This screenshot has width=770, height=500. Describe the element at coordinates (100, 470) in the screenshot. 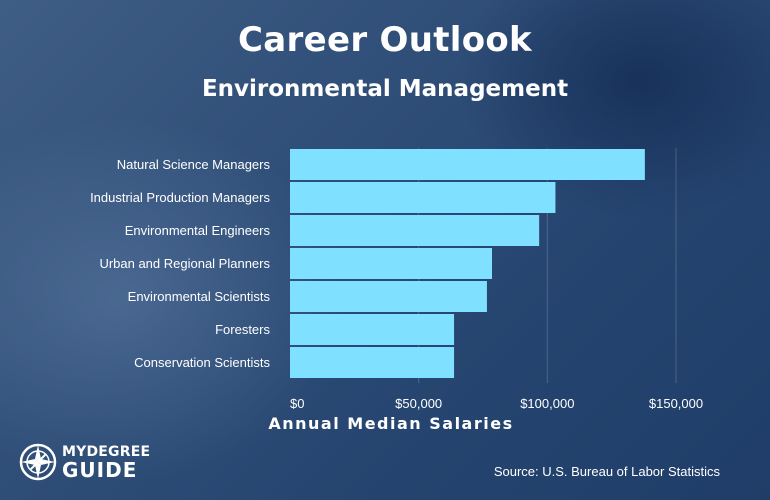

I see `logo-text-guide: GUIDE` at that location.